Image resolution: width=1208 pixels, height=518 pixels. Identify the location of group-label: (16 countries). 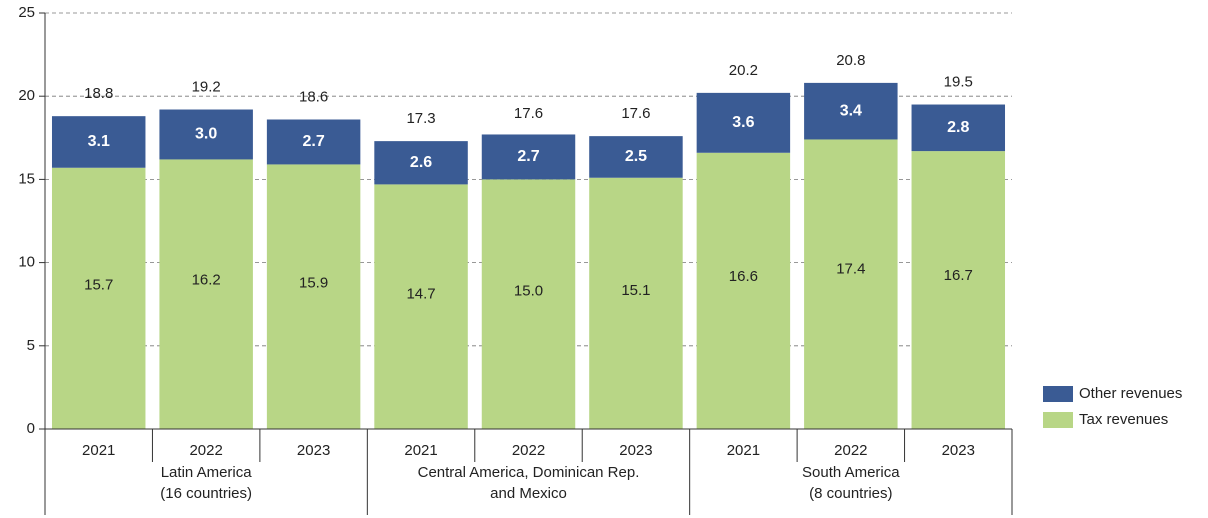
(206, 493).